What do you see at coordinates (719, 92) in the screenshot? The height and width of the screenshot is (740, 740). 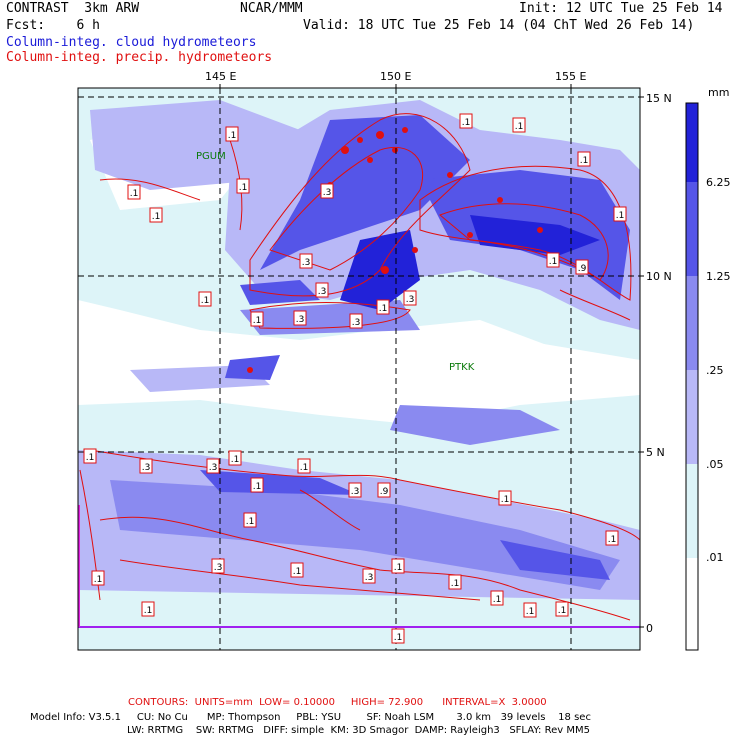 I see `colorbar-unit: mm` at bounding box center [719, 92].